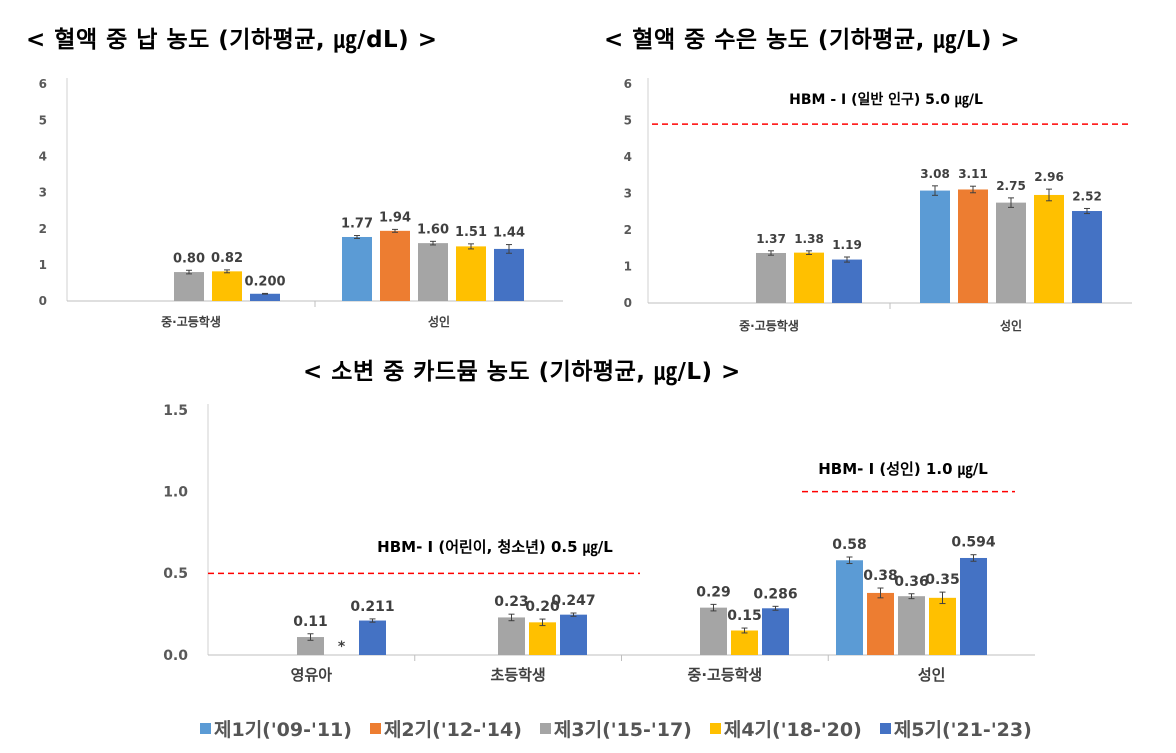 The image size is (1176, 753). What do you see at coordinates (935, 174) in the screenshot?
I see `data-label: 3.08` at bounding box center [935, 174].